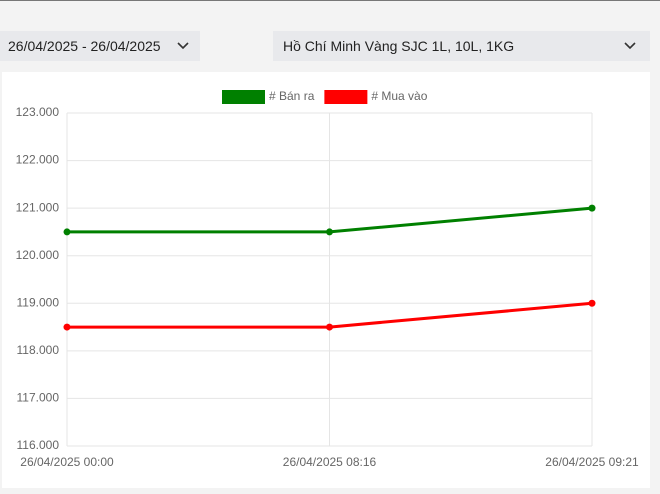  Describe the element at coordinates (592, 462) in the screenshot. I see `x-tick-label: 26/04/2025 09:21` at that location.